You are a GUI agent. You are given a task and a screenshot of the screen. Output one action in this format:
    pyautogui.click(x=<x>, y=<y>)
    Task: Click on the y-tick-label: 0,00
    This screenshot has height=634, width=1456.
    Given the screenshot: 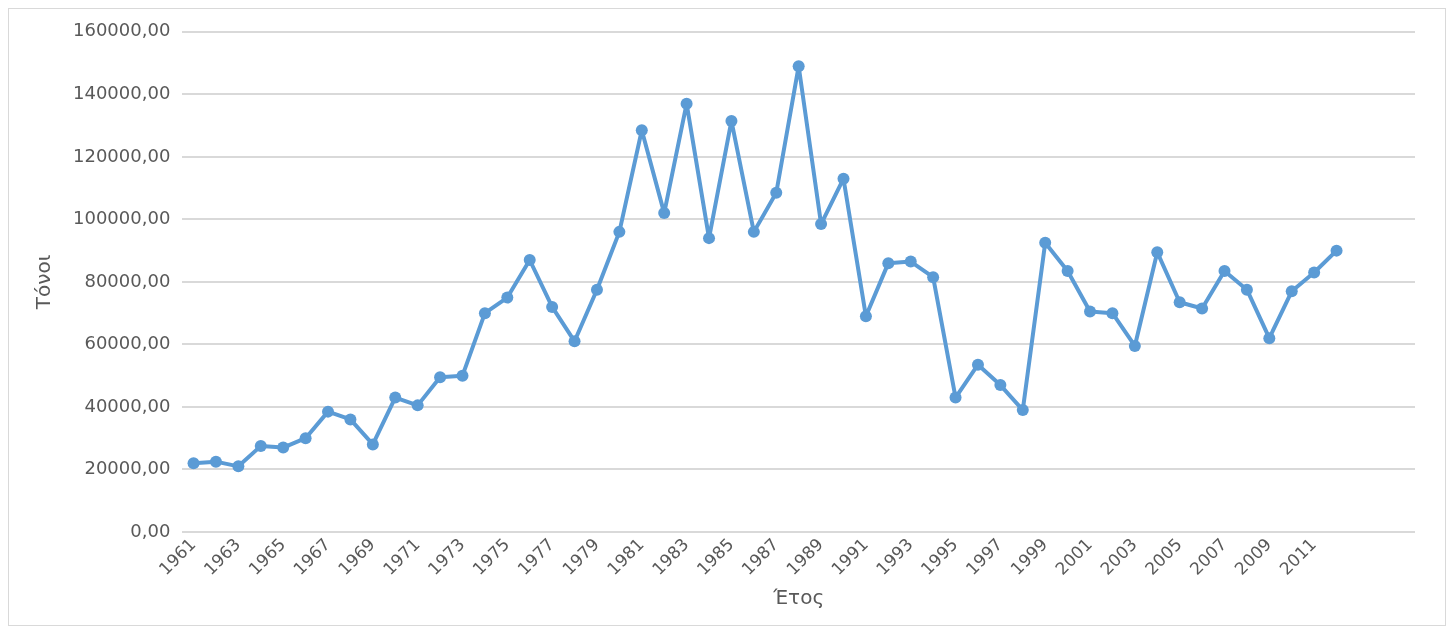 What is the action you would take?
    pyautogui.click(x=150, y=530)
    